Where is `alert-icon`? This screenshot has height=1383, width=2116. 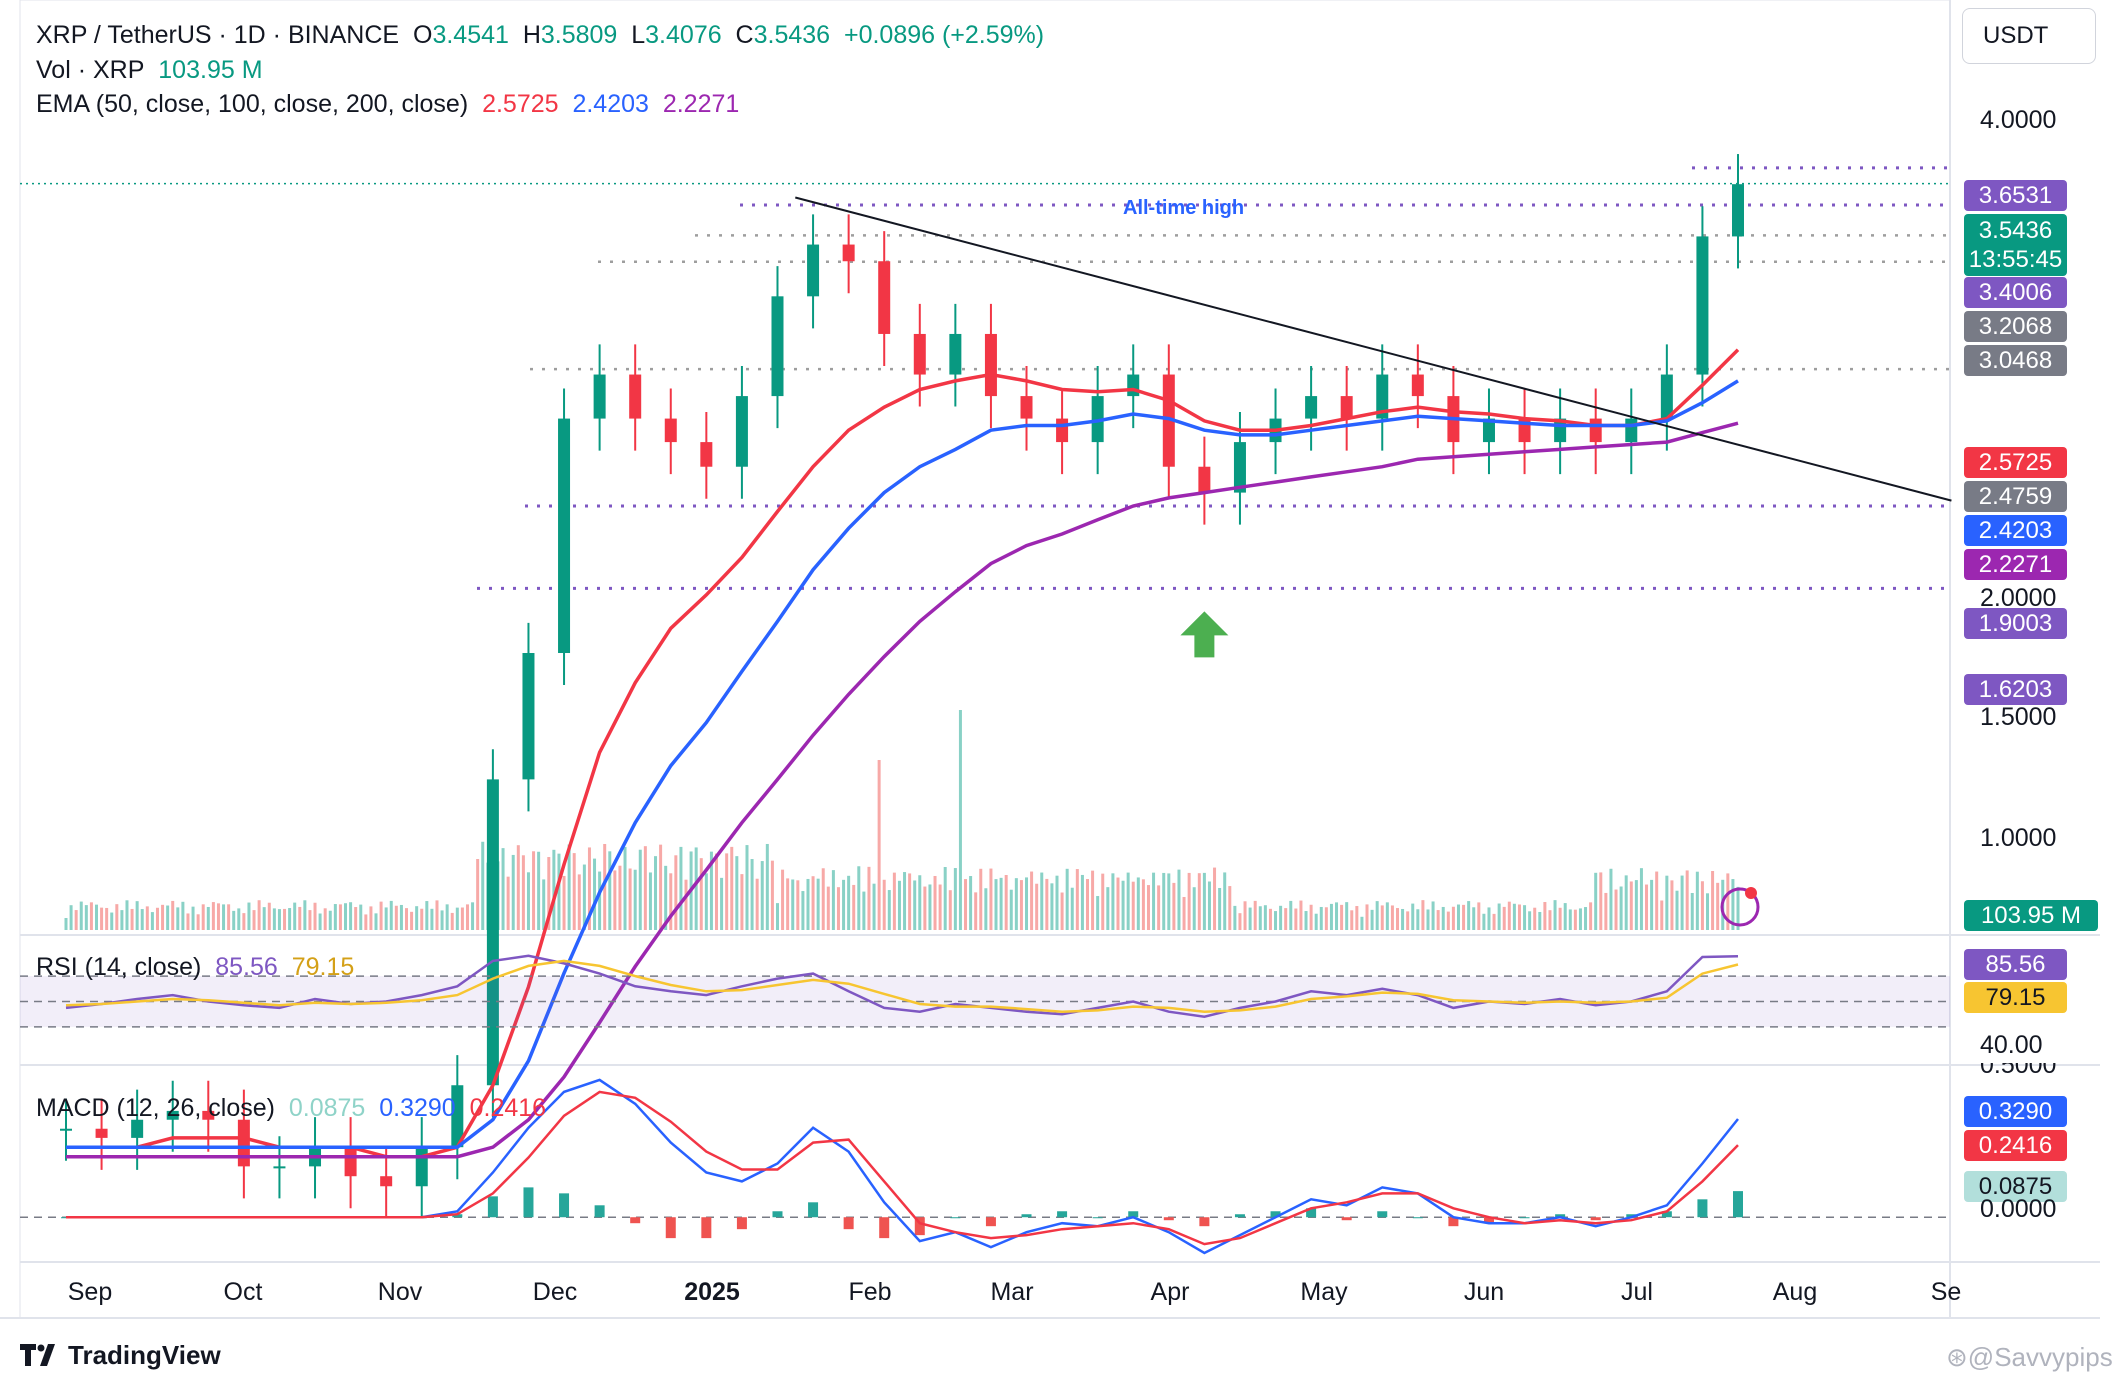
alert-icon is located at coordinates (1740, 907).